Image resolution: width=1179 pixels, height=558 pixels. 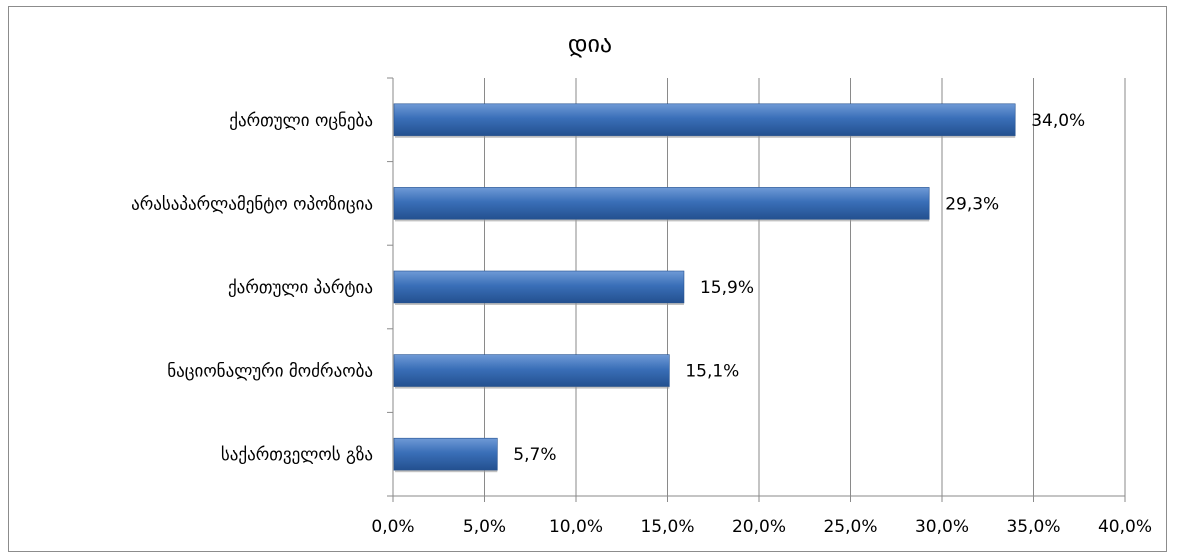 What do you see at coordinates (759, 527) in the screenshot?
I see `x-tick-label: 20,0%` at bounding box center [759, 527].